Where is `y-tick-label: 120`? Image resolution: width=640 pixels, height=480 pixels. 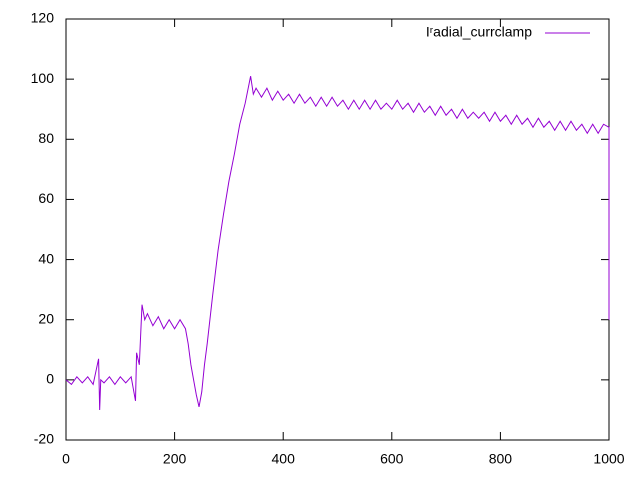 y-tick-label: 120 is located at coordinates (43, 18).